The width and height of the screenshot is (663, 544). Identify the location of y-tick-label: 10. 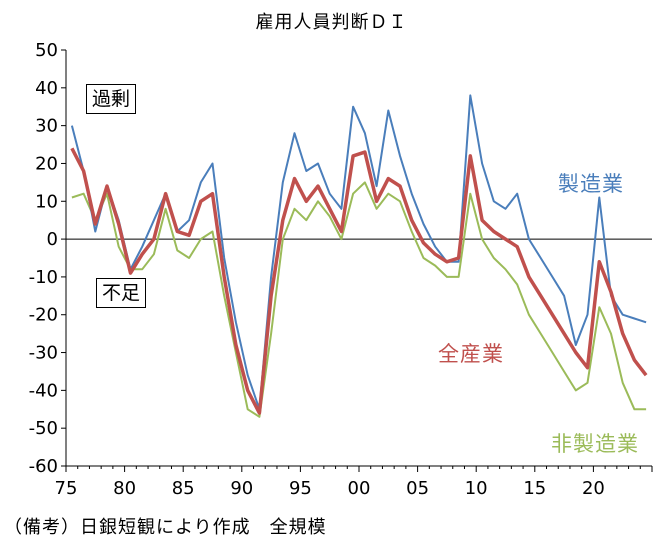
(46, 201).